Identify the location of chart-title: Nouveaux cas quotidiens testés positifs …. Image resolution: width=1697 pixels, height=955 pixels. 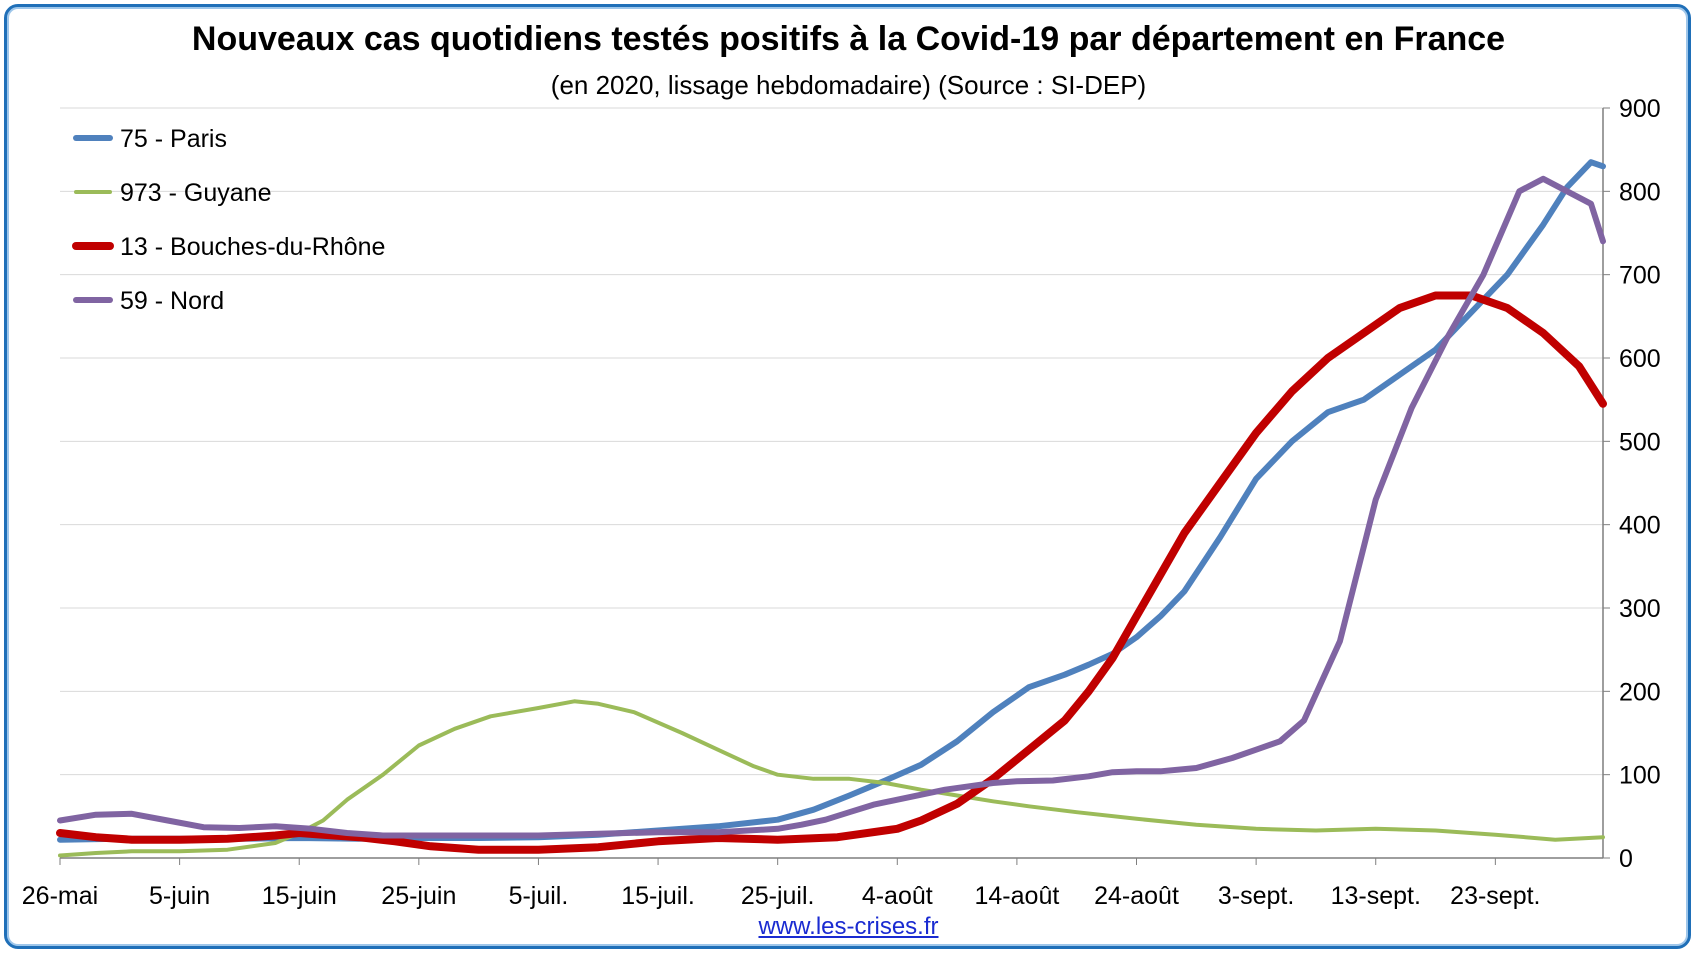
(848, 39).